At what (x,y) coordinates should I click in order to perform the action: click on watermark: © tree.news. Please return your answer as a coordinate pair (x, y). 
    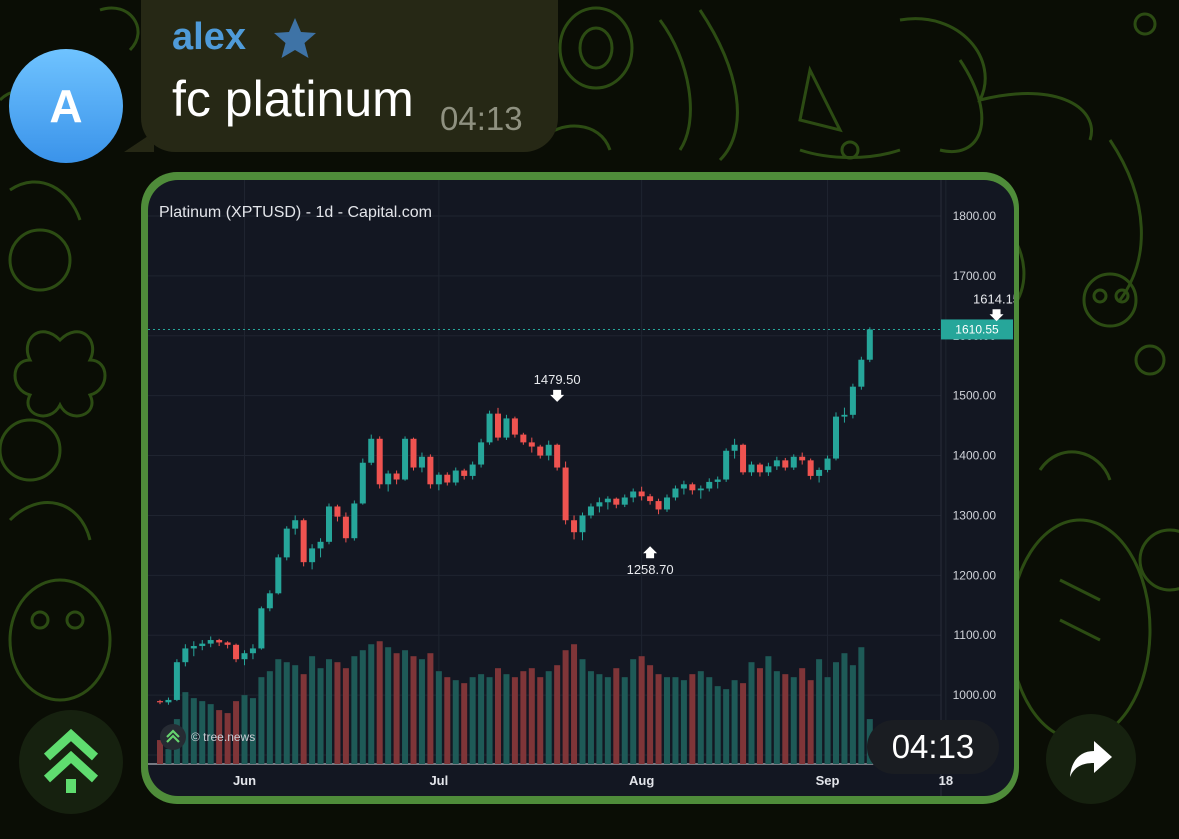
    Looking at the image, I should click on (207, 737).